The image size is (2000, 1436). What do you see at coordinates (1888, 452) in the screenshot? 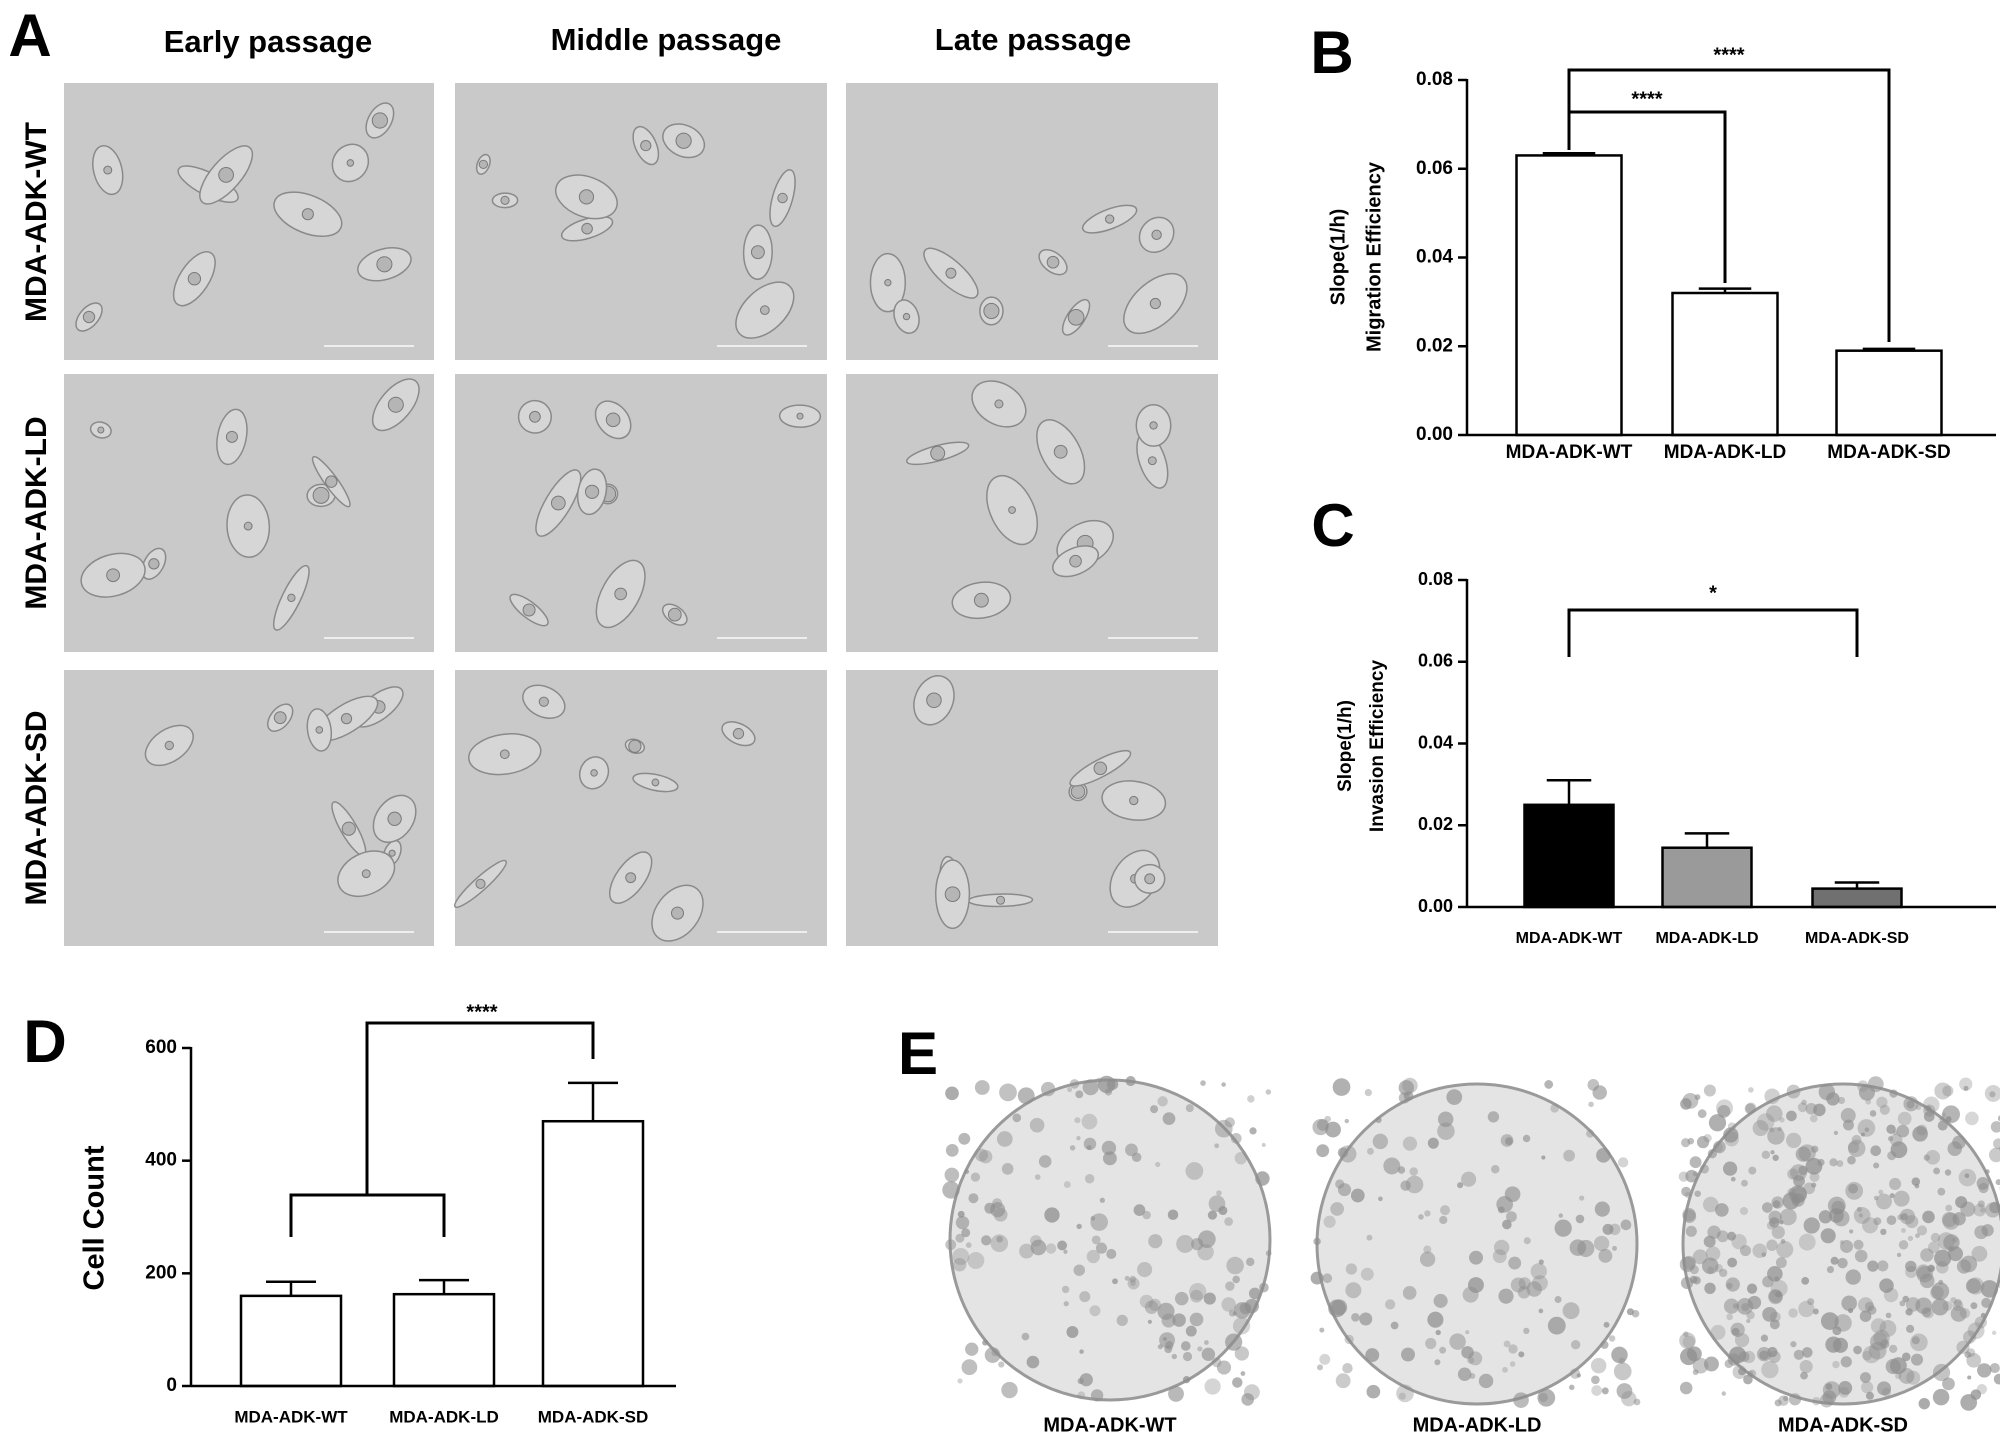
I see `x-tick-label: MDA-ADK-SD` at bounding box center [1888, 452].